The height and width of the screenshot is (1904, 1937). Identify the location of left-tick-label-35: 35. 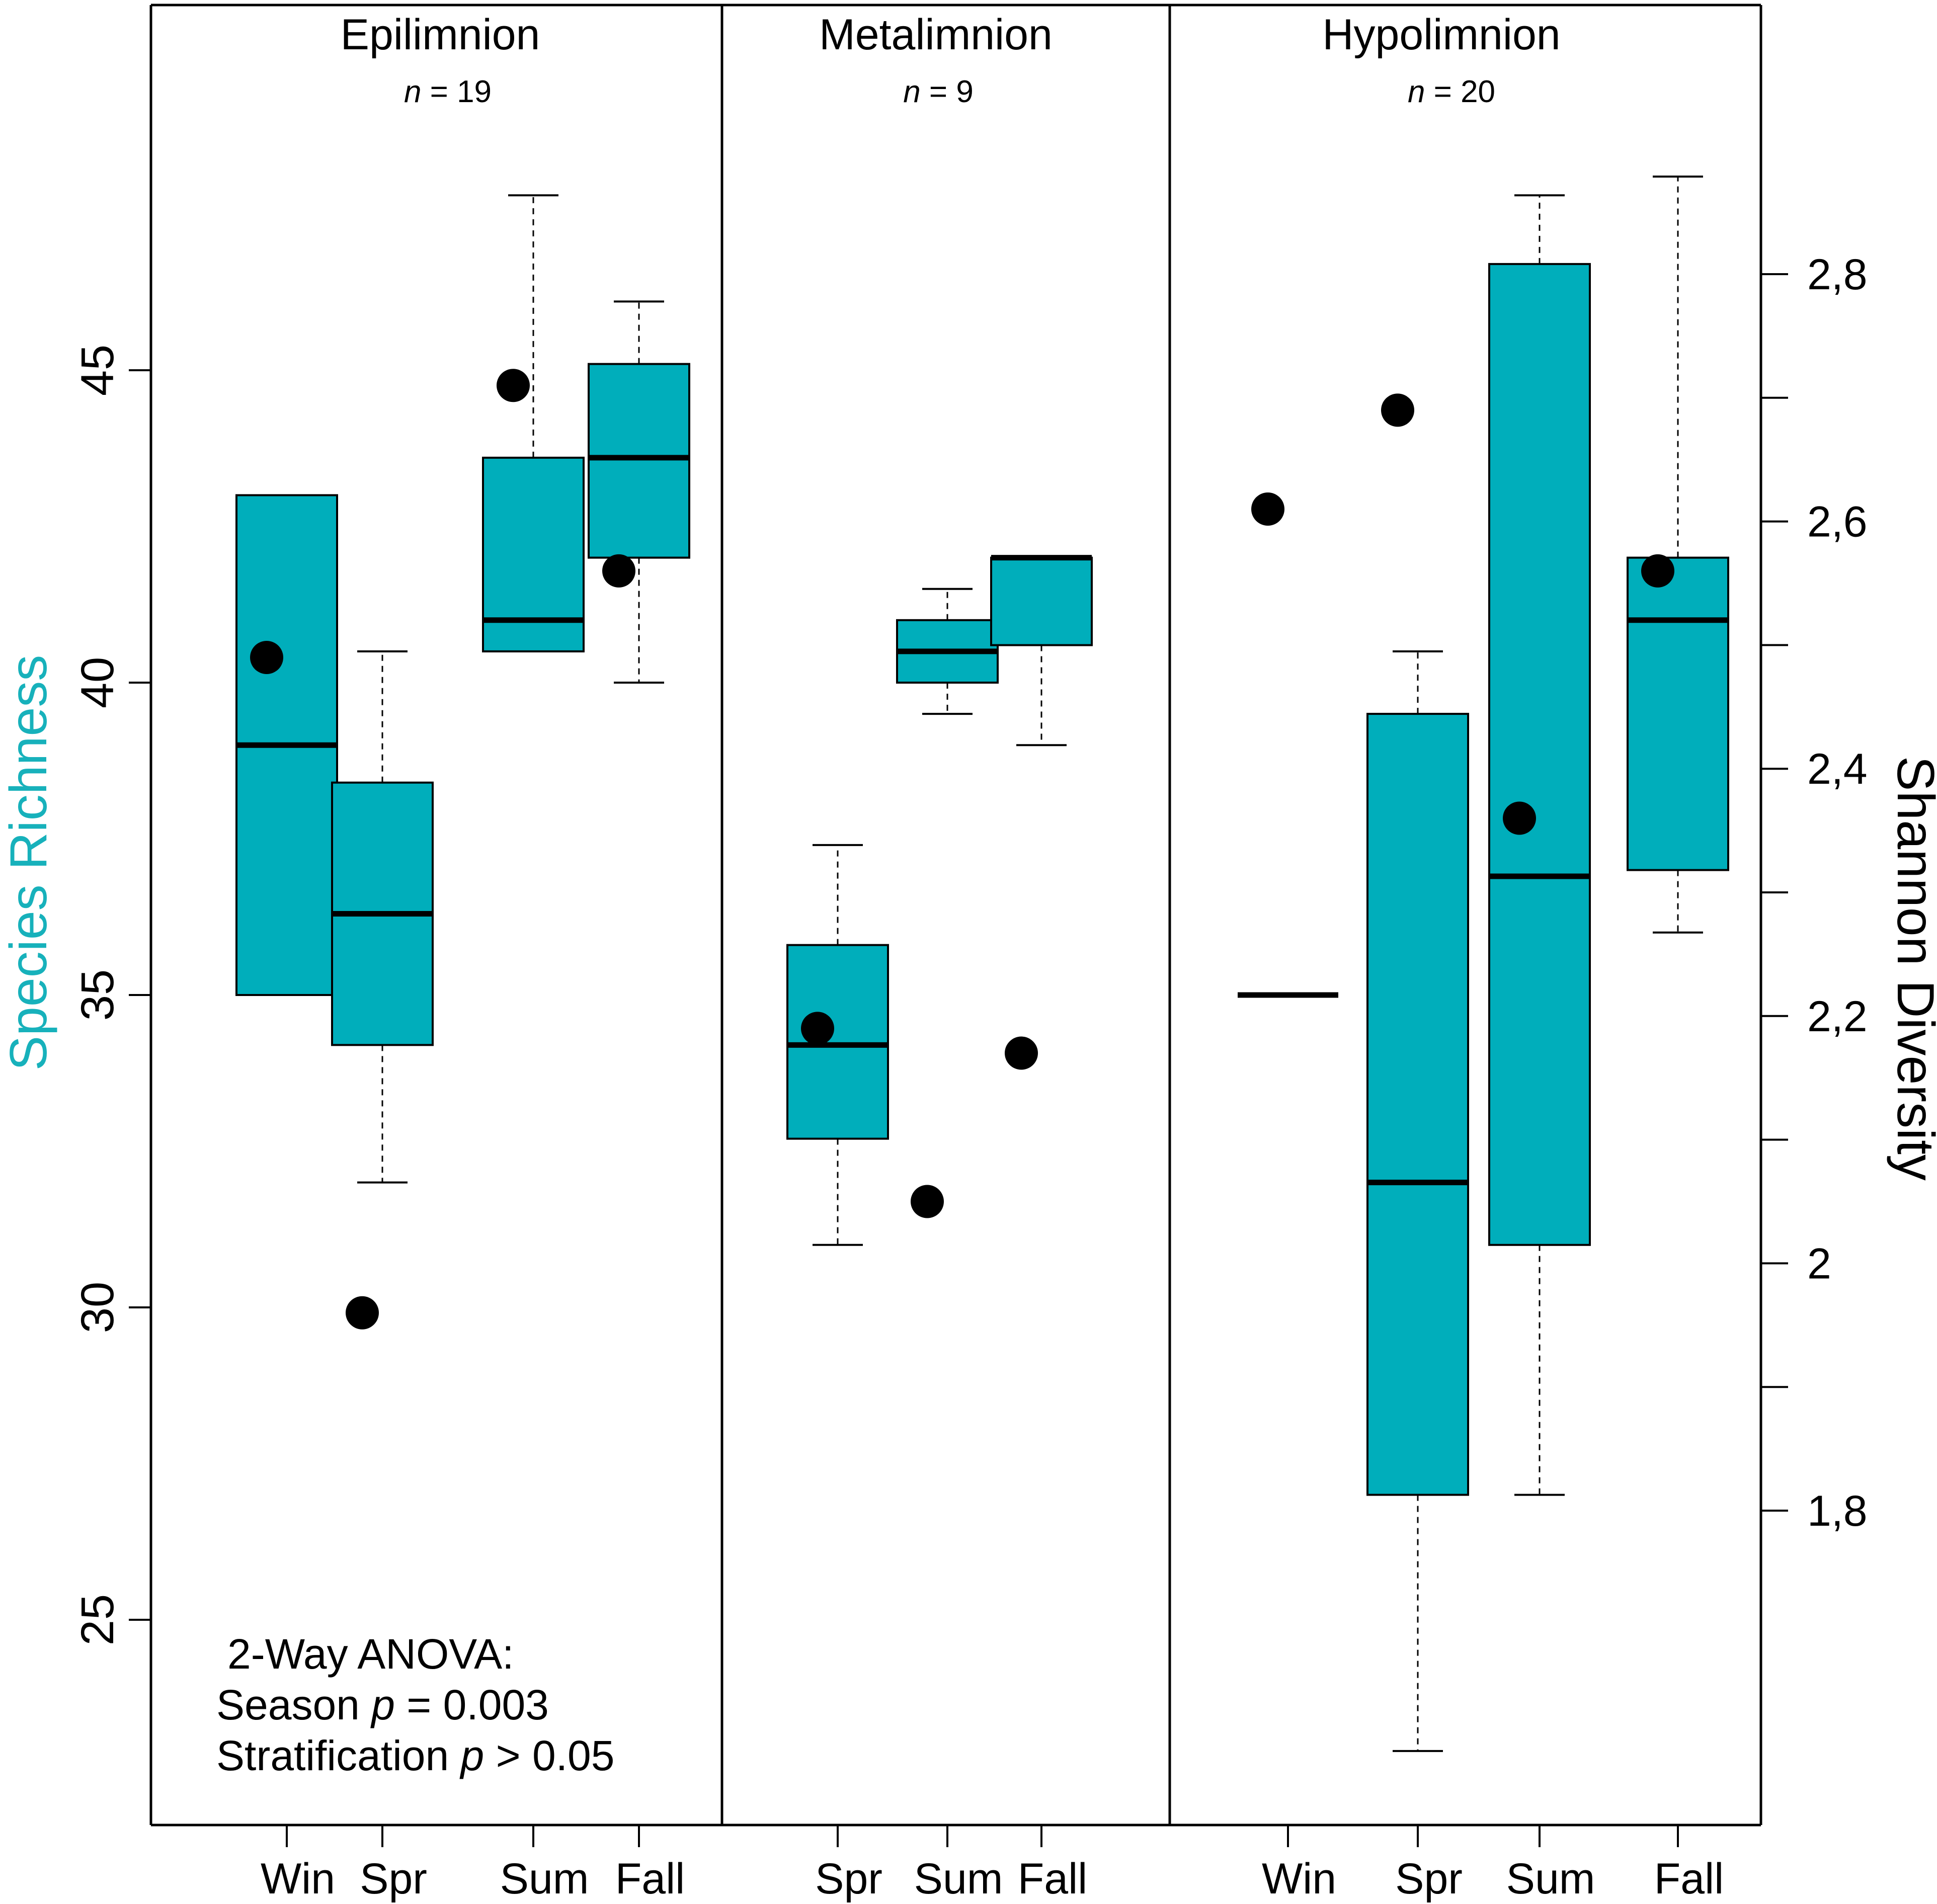
(97, 995).